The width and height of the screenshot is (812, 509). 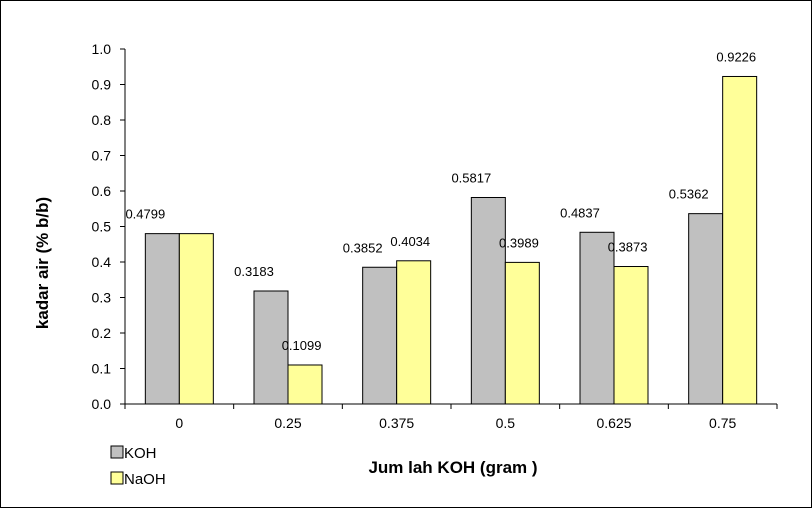 What do you see at coordinates (396, 423) in the screenshot?
I see `x-tick-label: 0.375` at bounding box center [396, 423].